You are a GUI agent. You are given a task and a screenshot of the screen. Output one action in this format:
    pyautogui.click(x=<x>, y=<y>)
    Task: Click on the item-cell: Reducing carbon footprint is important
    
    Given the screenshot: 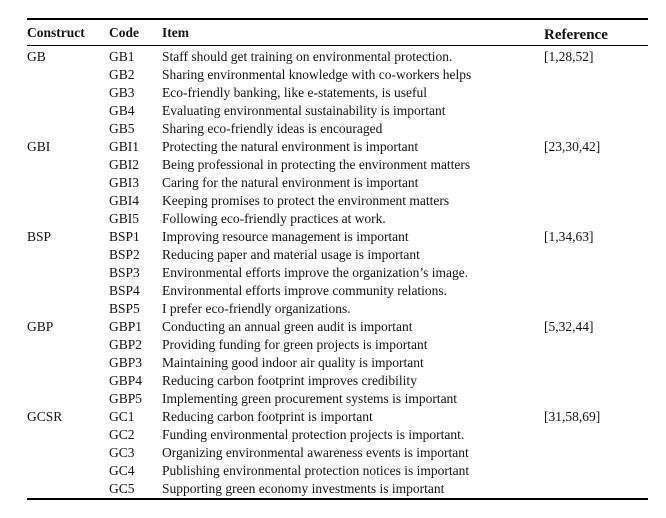 What is the action you would take?
    pyautogui.click(x=267, y=416)
    